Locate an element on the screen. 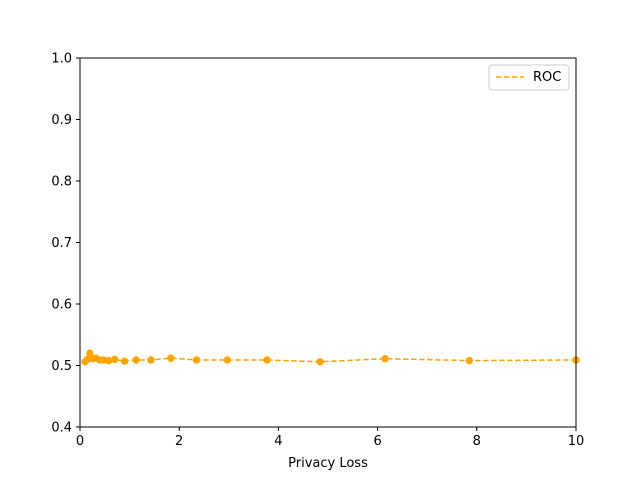  x-tick-label: 0 is located at coordinates (80, 441).